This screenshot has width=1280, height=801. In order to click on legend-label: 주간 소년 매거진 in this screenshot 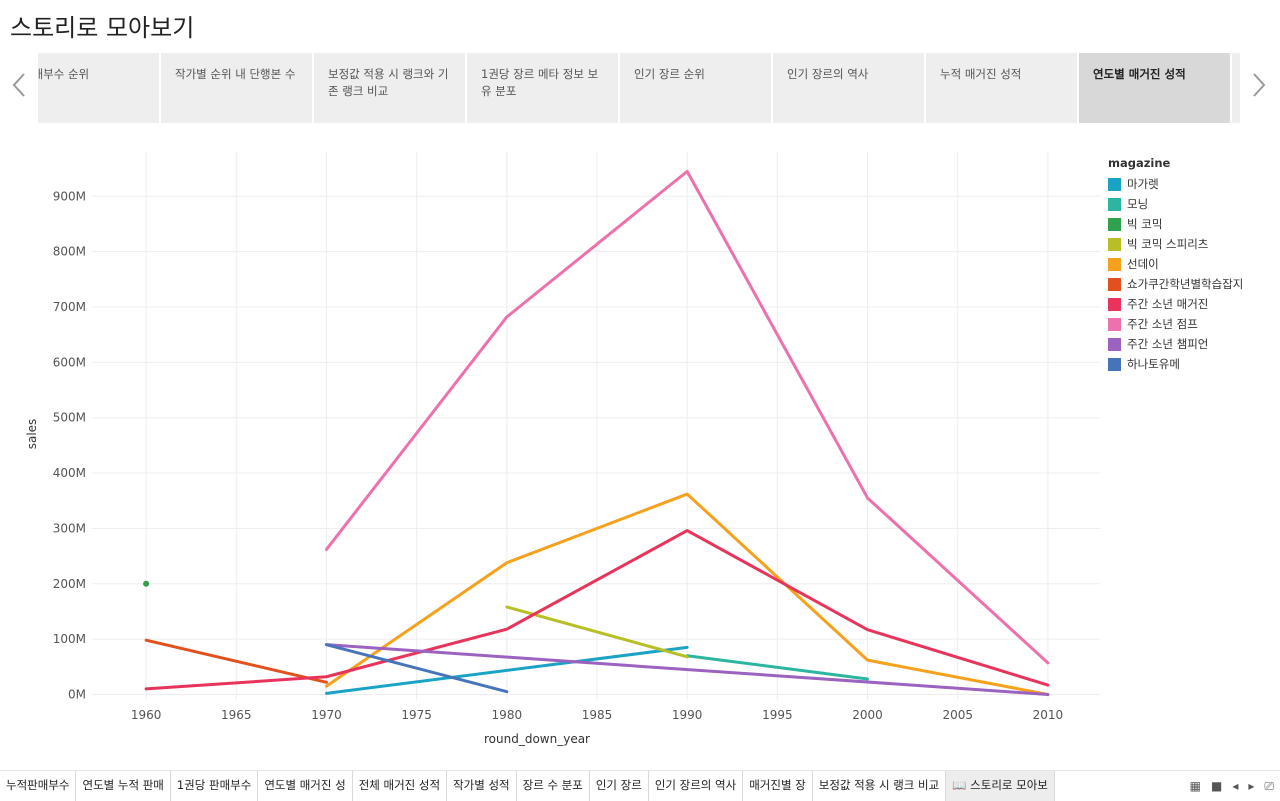, I will do `click(1168, 304)`.